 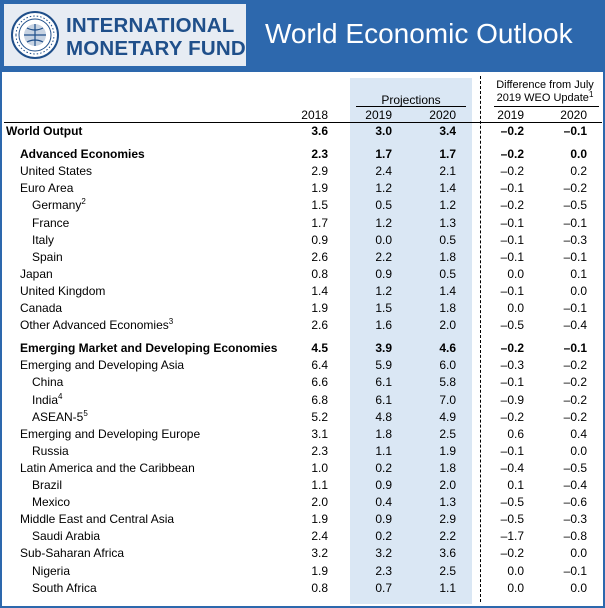 I want to click on col-header-2020: 2020, so click(x=442, y=115).